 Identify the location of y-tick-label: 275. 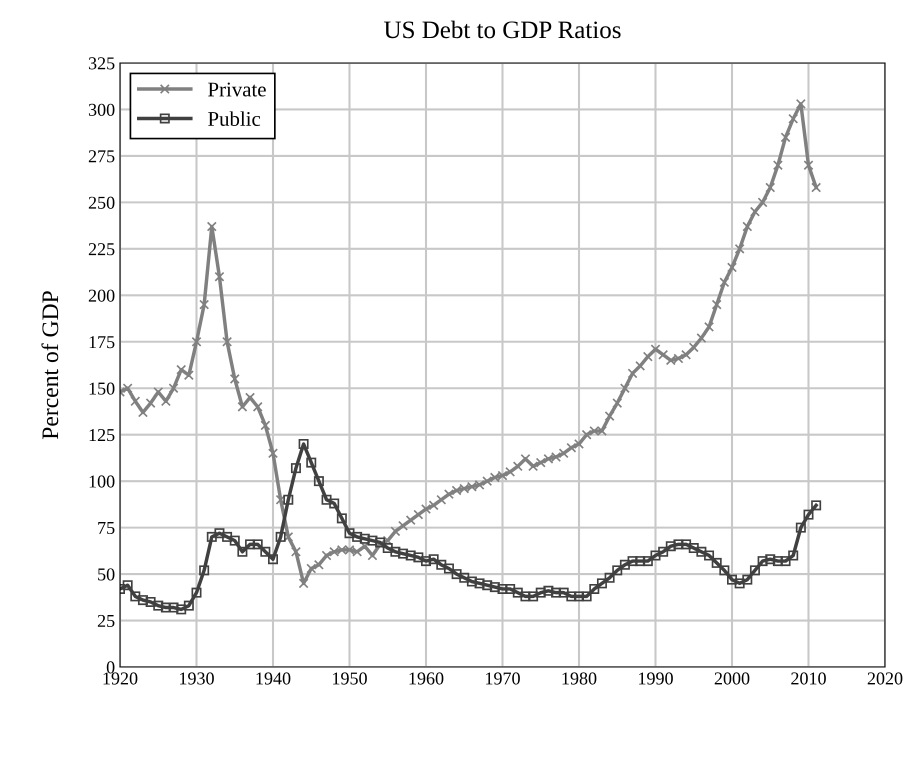
(101, 156).